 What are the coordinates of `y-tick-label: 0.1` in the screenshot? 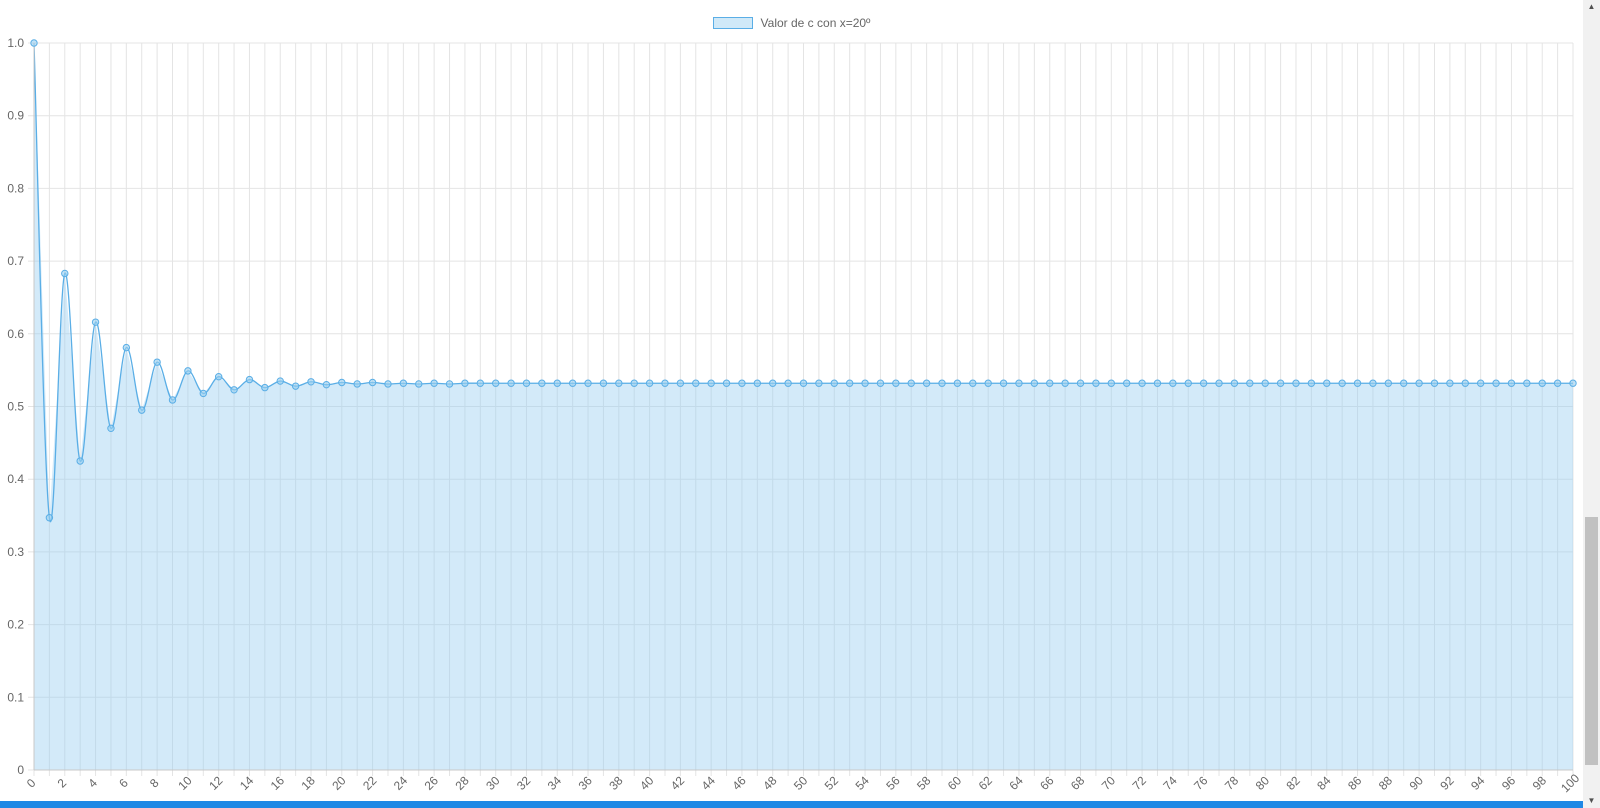 It's located at (15, 697).